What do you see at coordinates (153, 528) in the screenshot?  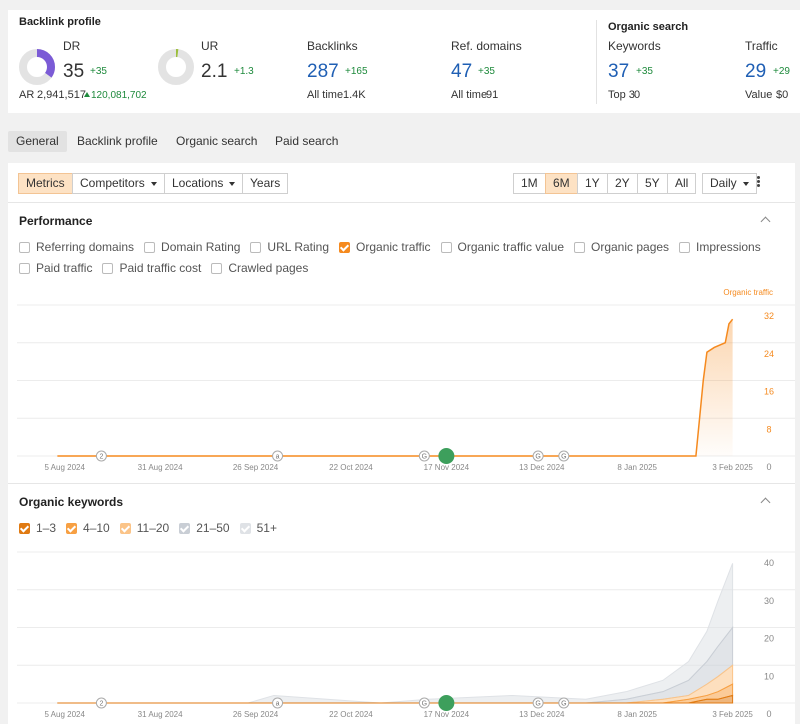 I see `option-label: 11–20` at bounding box center [153, 528].